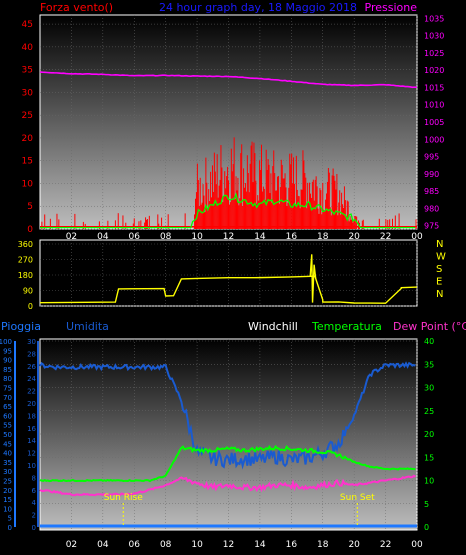  I want to click on pressure-tick-label: 1035, so click(434, 18).